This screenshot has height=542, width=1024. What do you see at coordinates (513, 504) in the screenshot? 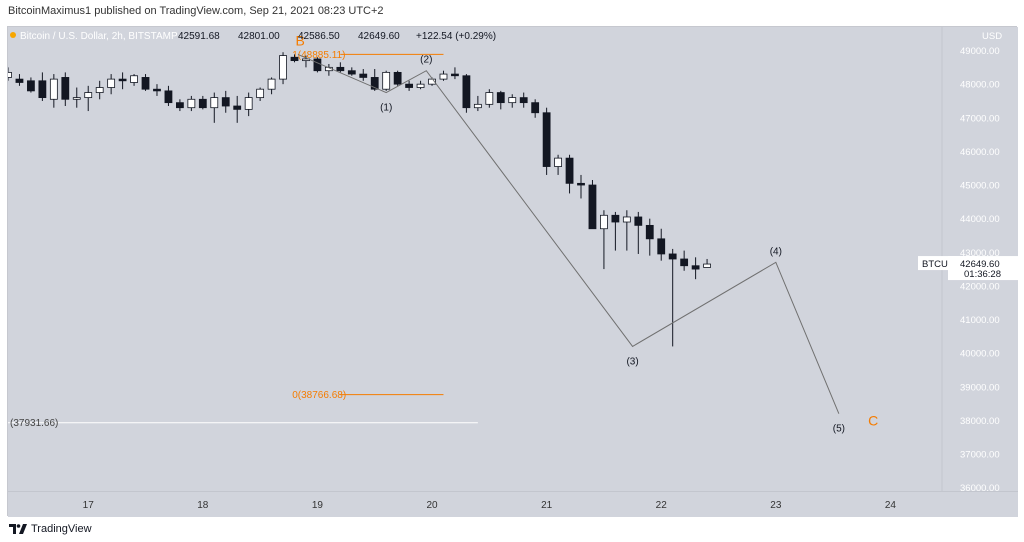
I see `time-axis` at bounding box center [513, 504].